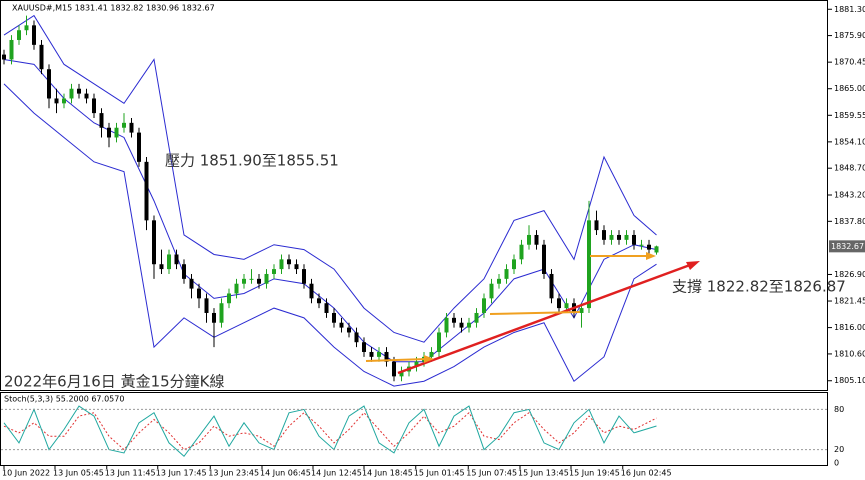  I want to click on last-price-box, so click(847, 246).